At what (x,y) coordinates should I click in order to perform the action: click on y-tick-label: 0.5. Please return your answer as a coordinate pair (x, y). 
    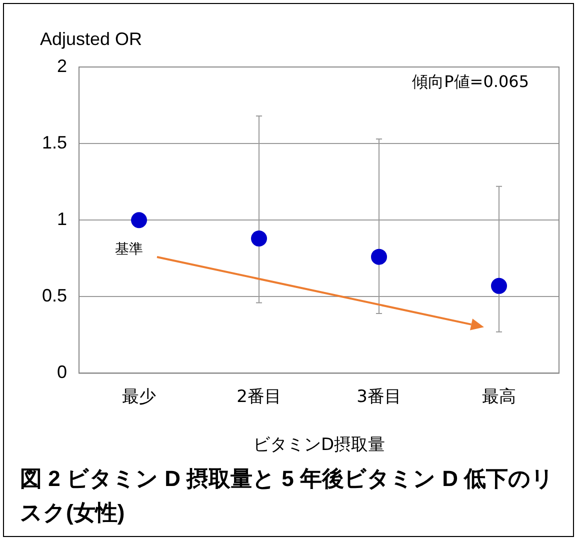
    Looking at the image, I should click on (55, 296).